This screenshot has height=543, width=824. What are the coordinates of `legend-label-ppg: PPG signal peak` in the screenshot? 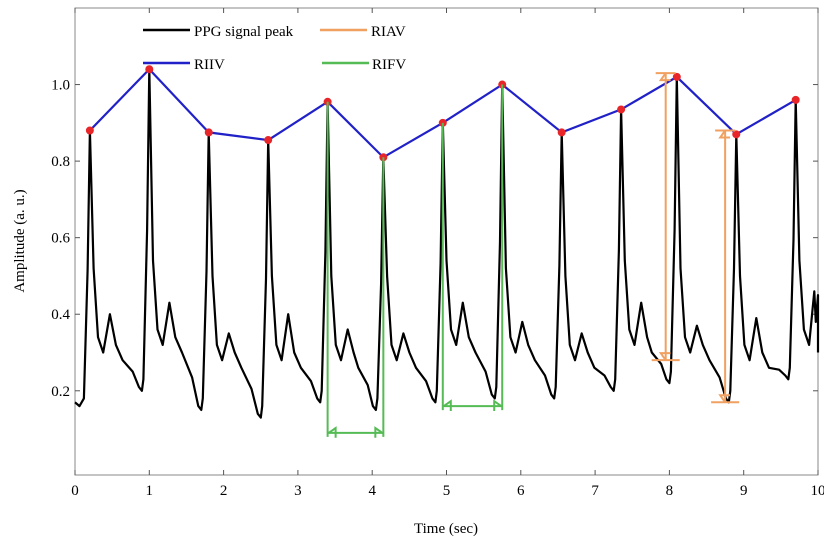 It's located at (244, 32).